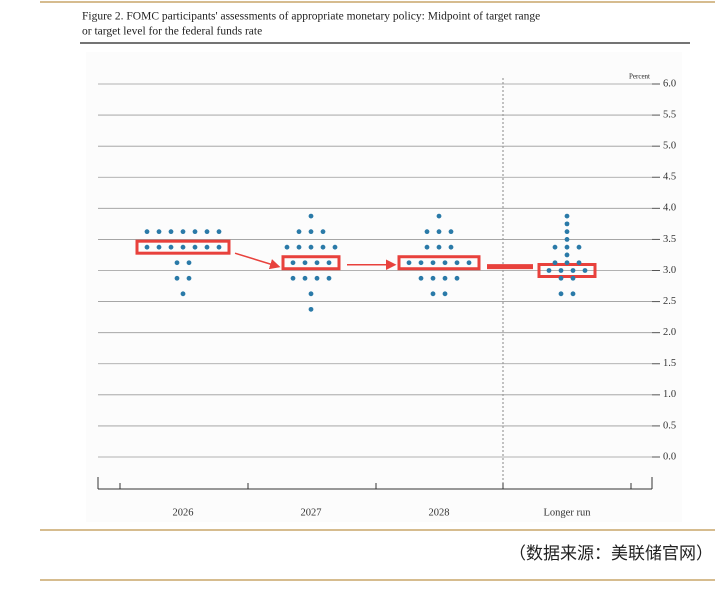 The width and height of the screenshot is (715, 593). Describe the element at coordinates (568, 512) in the screenshot. I see `x-tick-label: Longer run` at that location.